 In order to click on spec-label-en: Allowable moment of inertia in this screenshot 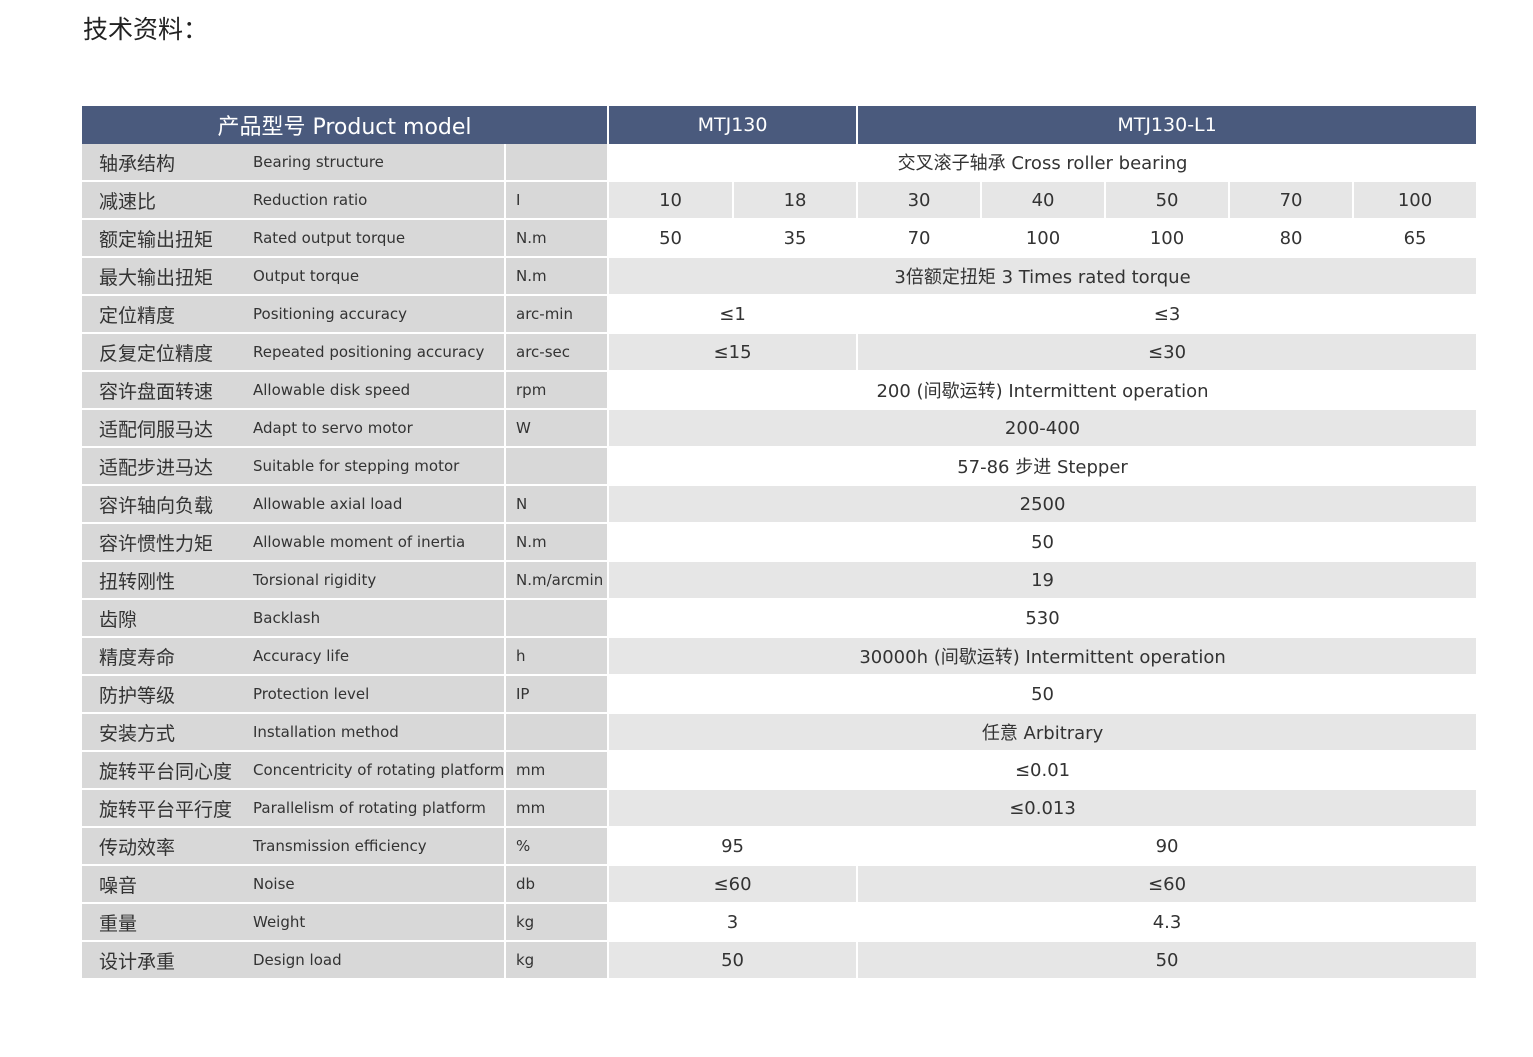, I will do `click(375, 542)`.